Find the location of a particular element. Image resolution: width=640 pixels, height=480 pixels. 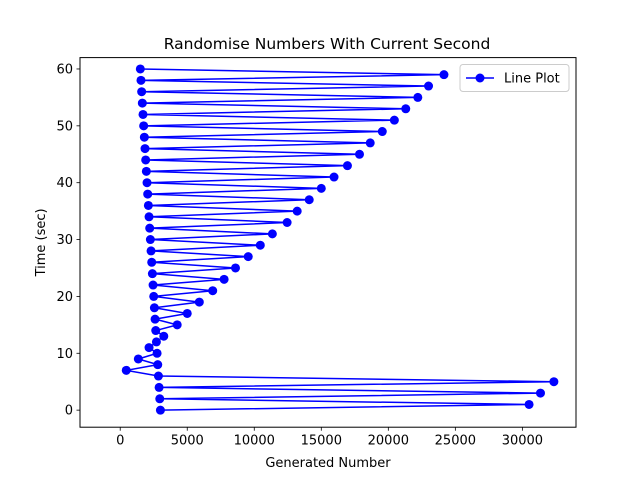

y-tick-label: 50 is located at coordinates (64, 126).